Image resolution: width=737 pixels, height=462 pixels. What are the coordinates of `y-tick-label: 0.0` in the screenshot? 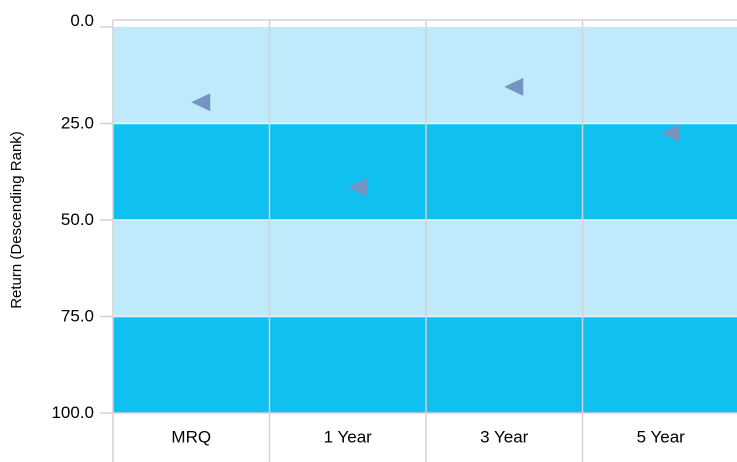 It's located at (82, 20).